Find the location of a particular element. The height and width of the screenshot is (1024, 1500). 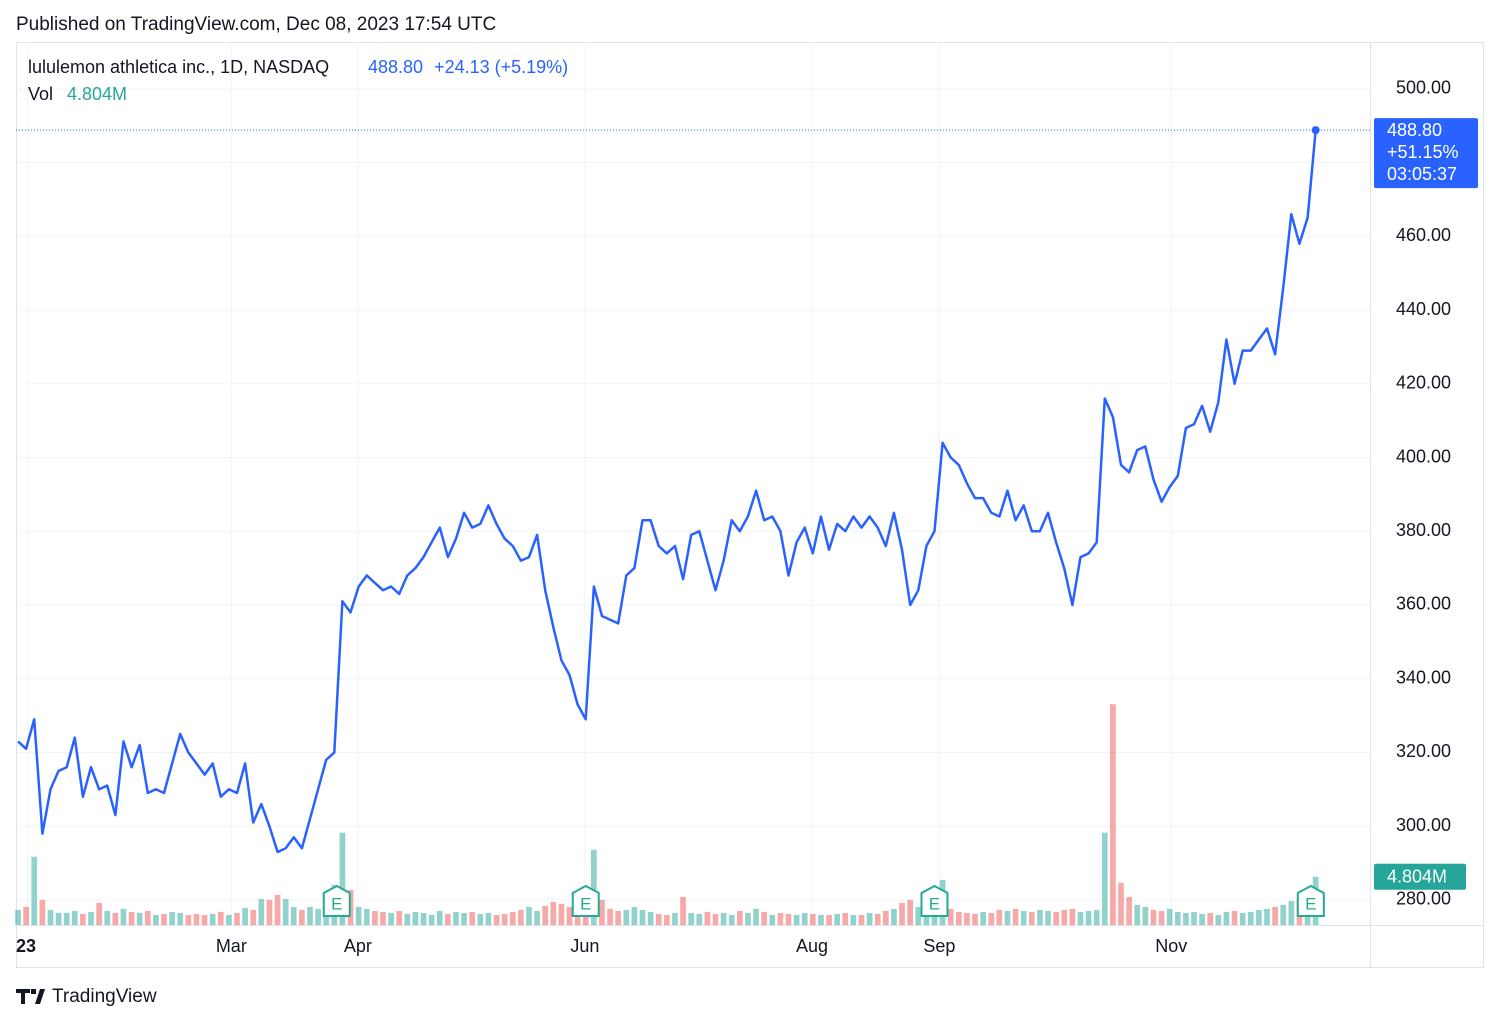

price-change: +24.13 (+5.19%) is located at coordinates (501, 67).